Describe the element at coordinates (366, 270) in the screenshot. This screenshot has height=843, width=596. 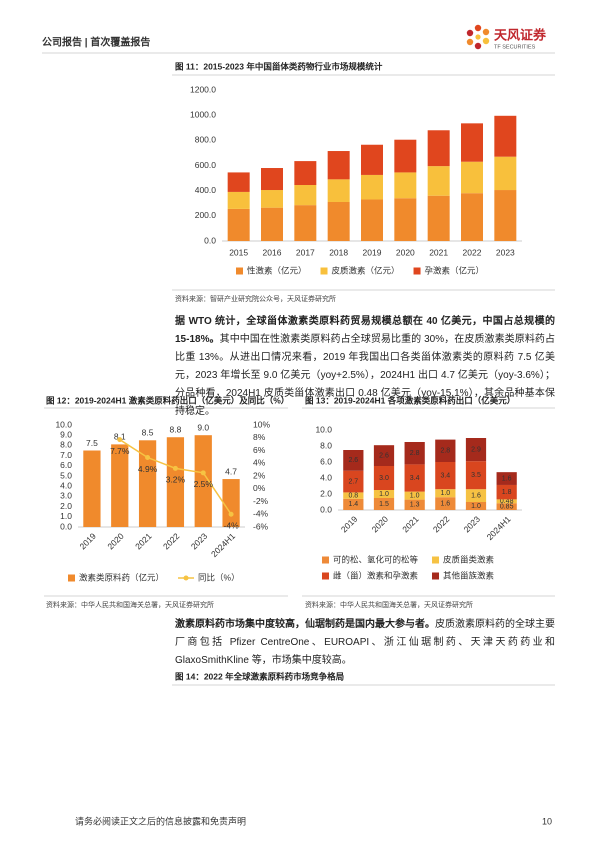
I see `legend-label: 皮质激素（亿元）` at that location.